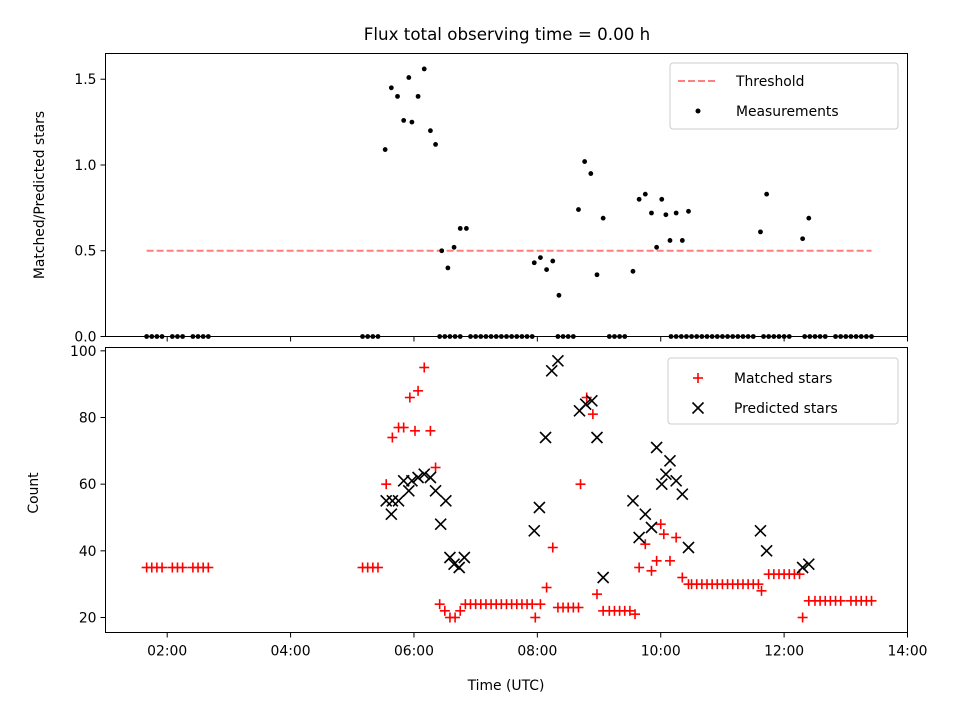 The image size is (960, 720). What do you see at coordinates (769, 82) in the screenshot?
I see `legend-threshold-label: Threshold` at bounding box center [769, 82].